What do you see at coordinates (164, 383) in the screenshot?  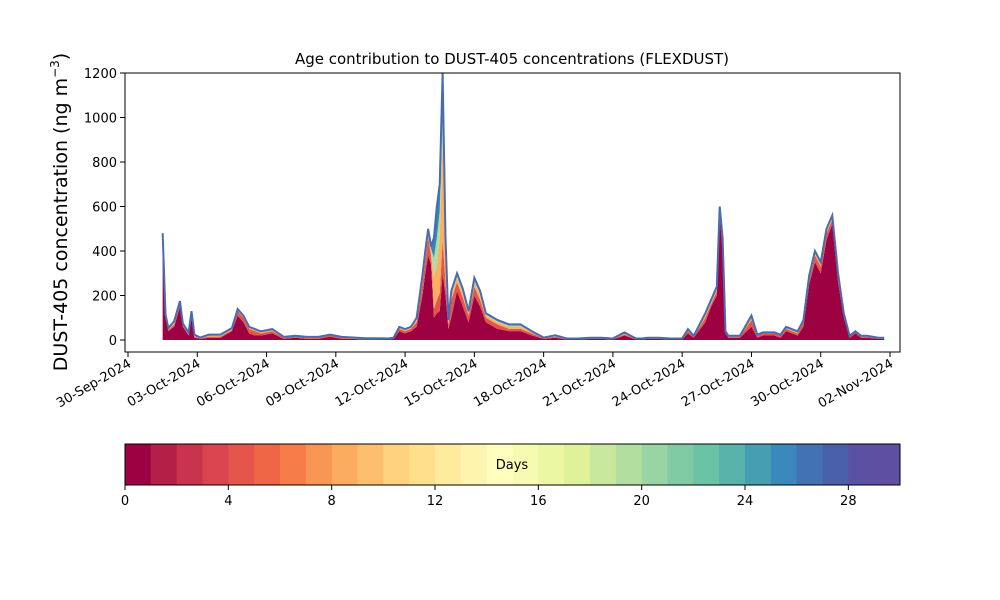 I see `x-tick-label: 03-Oct-2024` at bounding box center [164, 383].